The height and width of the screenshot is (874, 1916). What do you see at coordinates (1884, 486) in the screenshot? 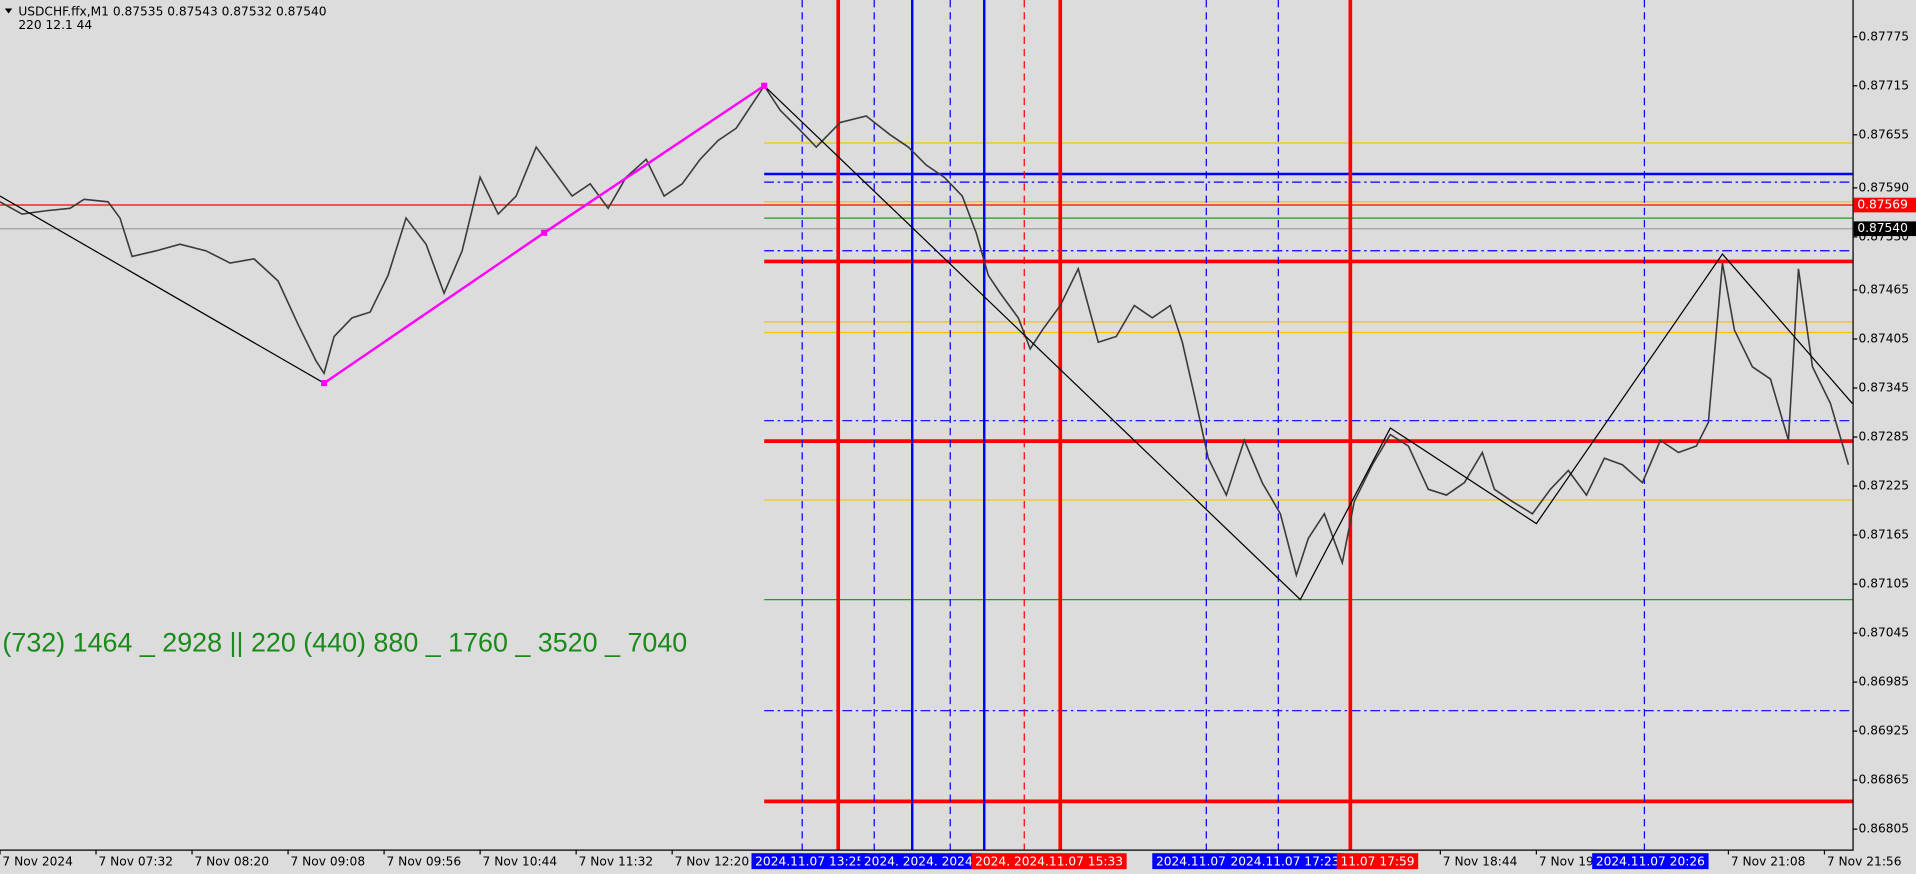
I see `y-tick-label: 0.87225` at bounding box center [1884, 486].